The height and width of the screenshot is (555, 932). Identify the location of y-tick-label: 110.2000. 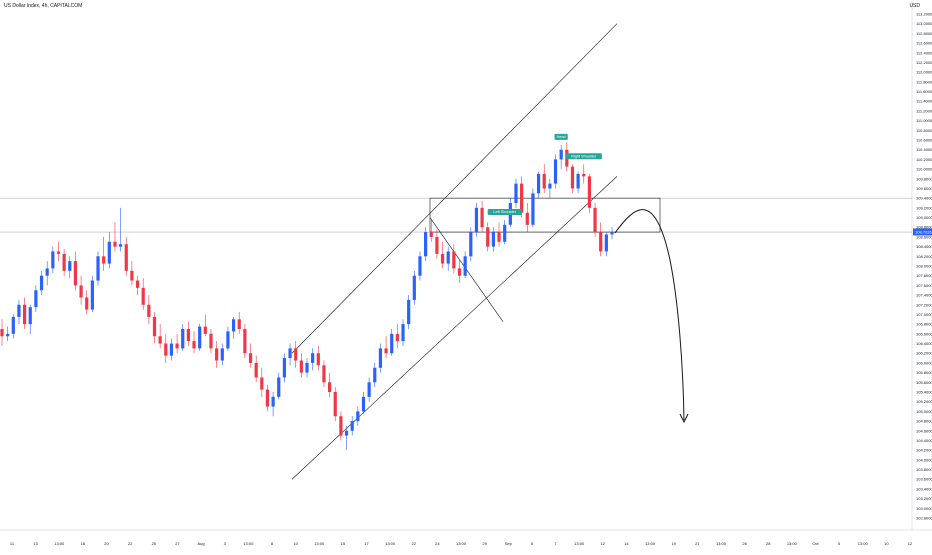
(924, 159).